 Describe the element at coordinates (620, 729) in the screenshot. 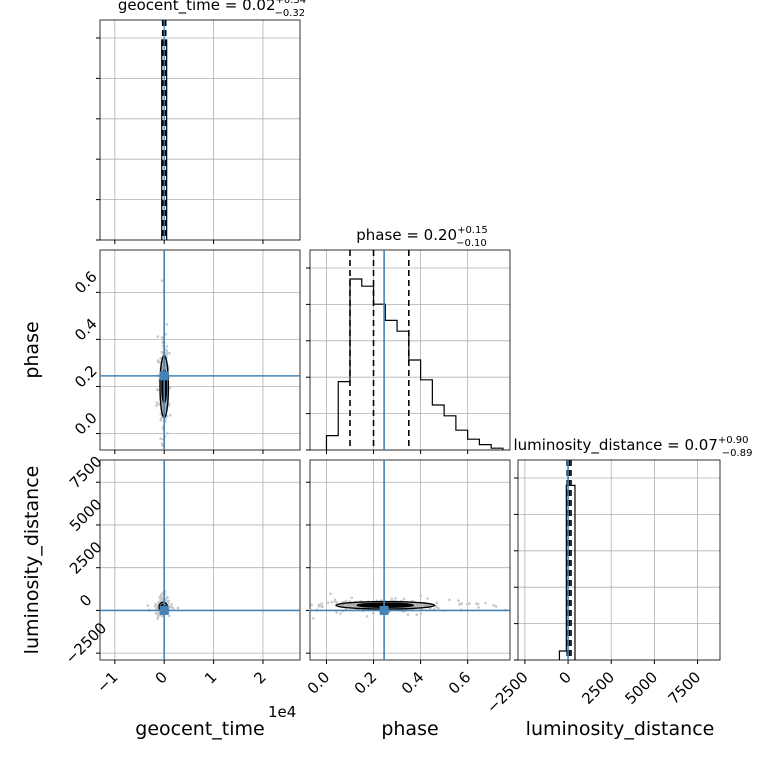

I see `xlabel-luminosity_distance: luminosity_distance` at that location.